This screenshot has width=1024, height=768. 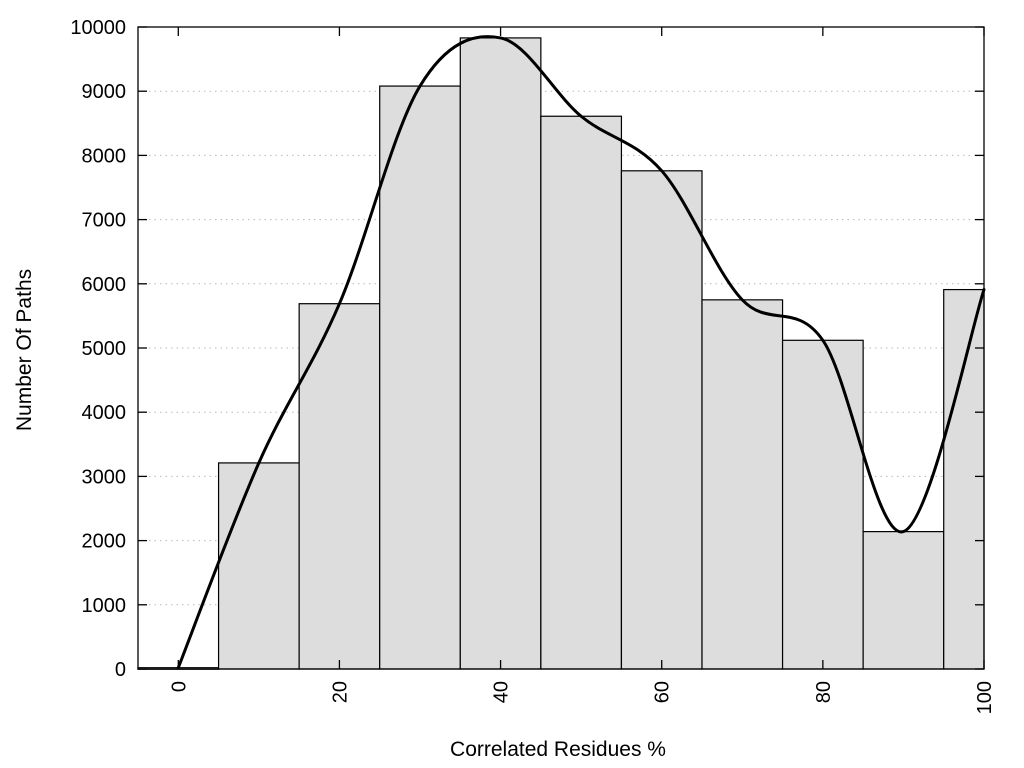 I want to click on x-tick-label: 60, so click(x=663, y=692).